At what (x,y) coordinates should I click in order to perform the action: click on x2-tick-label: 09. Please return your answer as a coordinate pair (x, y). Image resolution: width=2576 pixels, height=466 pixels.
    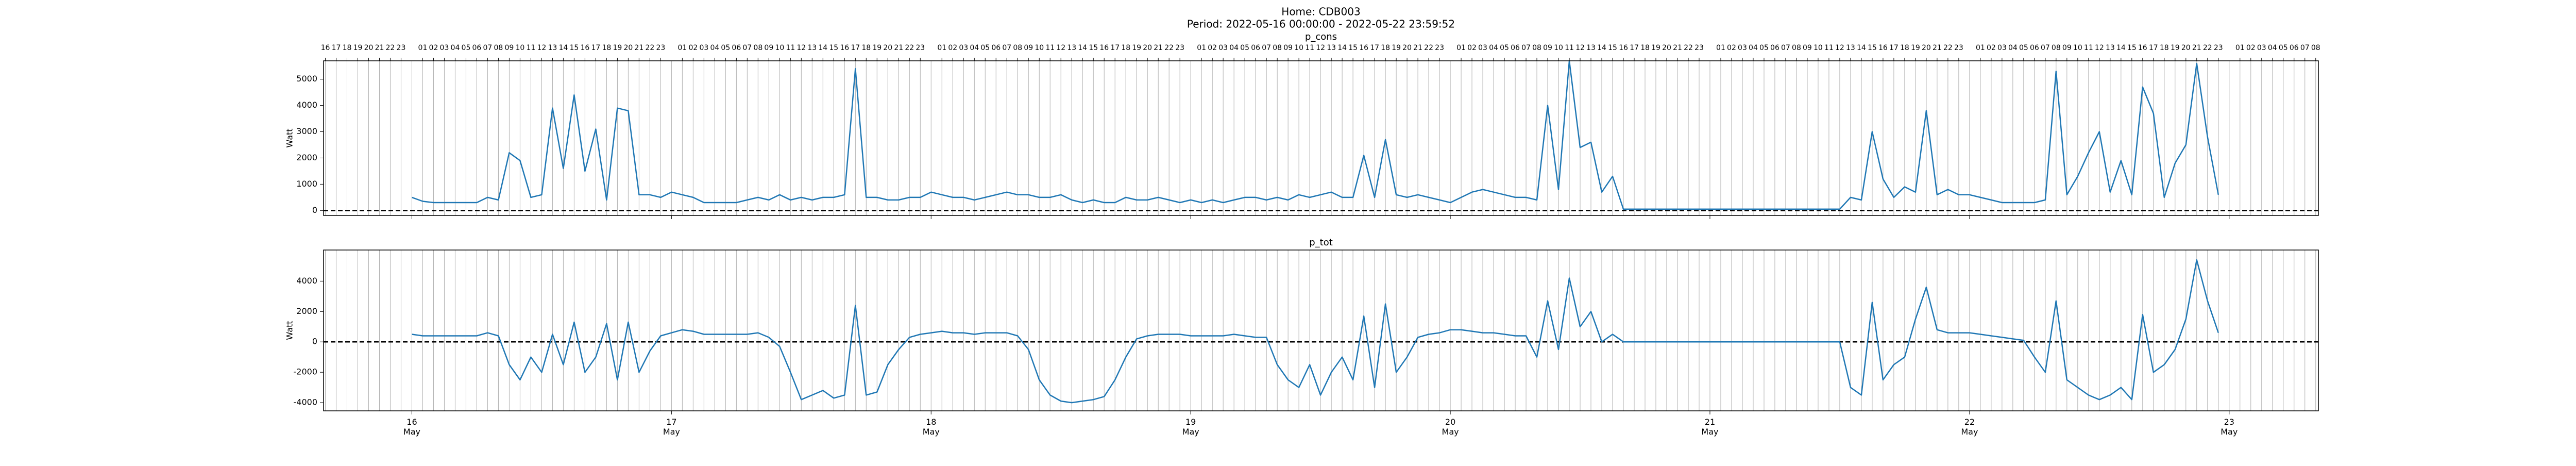
    Looking at the image, I should click on (1288, 48).